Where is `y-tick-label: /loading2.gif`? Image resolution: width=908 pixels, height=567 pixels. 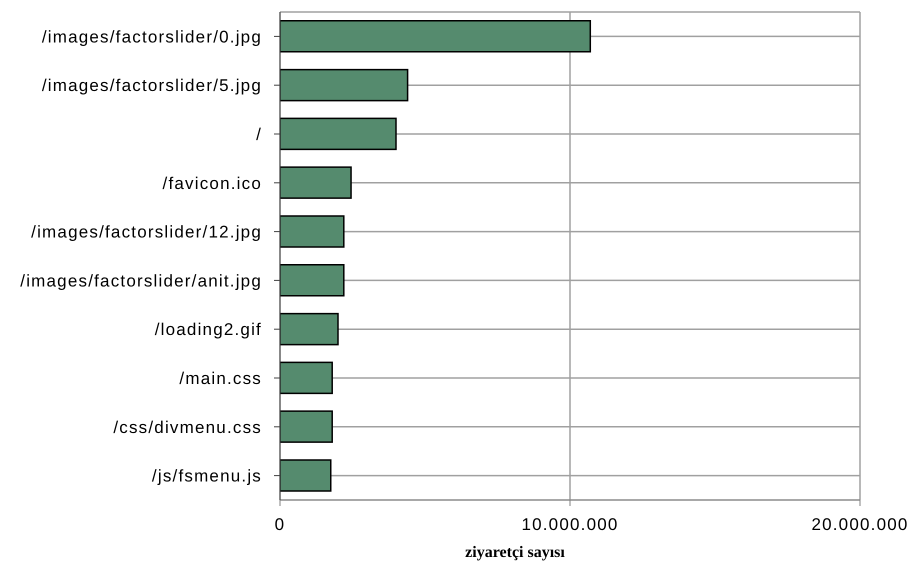
y-tick-label: /loading2.gif is located at coordinates (208, 330).